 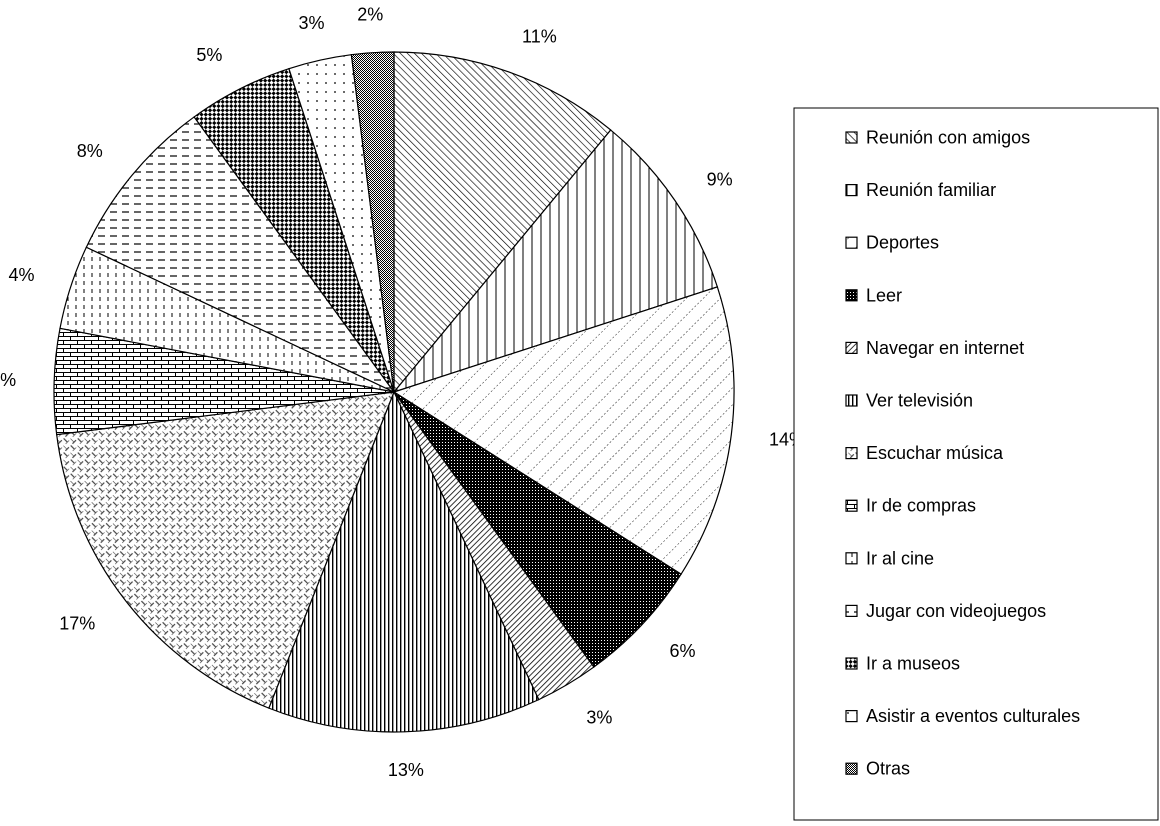 What do you see at coordinates (945, 348) in the screenshot?
I see `legend-label-navegar-en-internet: Navegar en internet` at bounding box center [945, 348].